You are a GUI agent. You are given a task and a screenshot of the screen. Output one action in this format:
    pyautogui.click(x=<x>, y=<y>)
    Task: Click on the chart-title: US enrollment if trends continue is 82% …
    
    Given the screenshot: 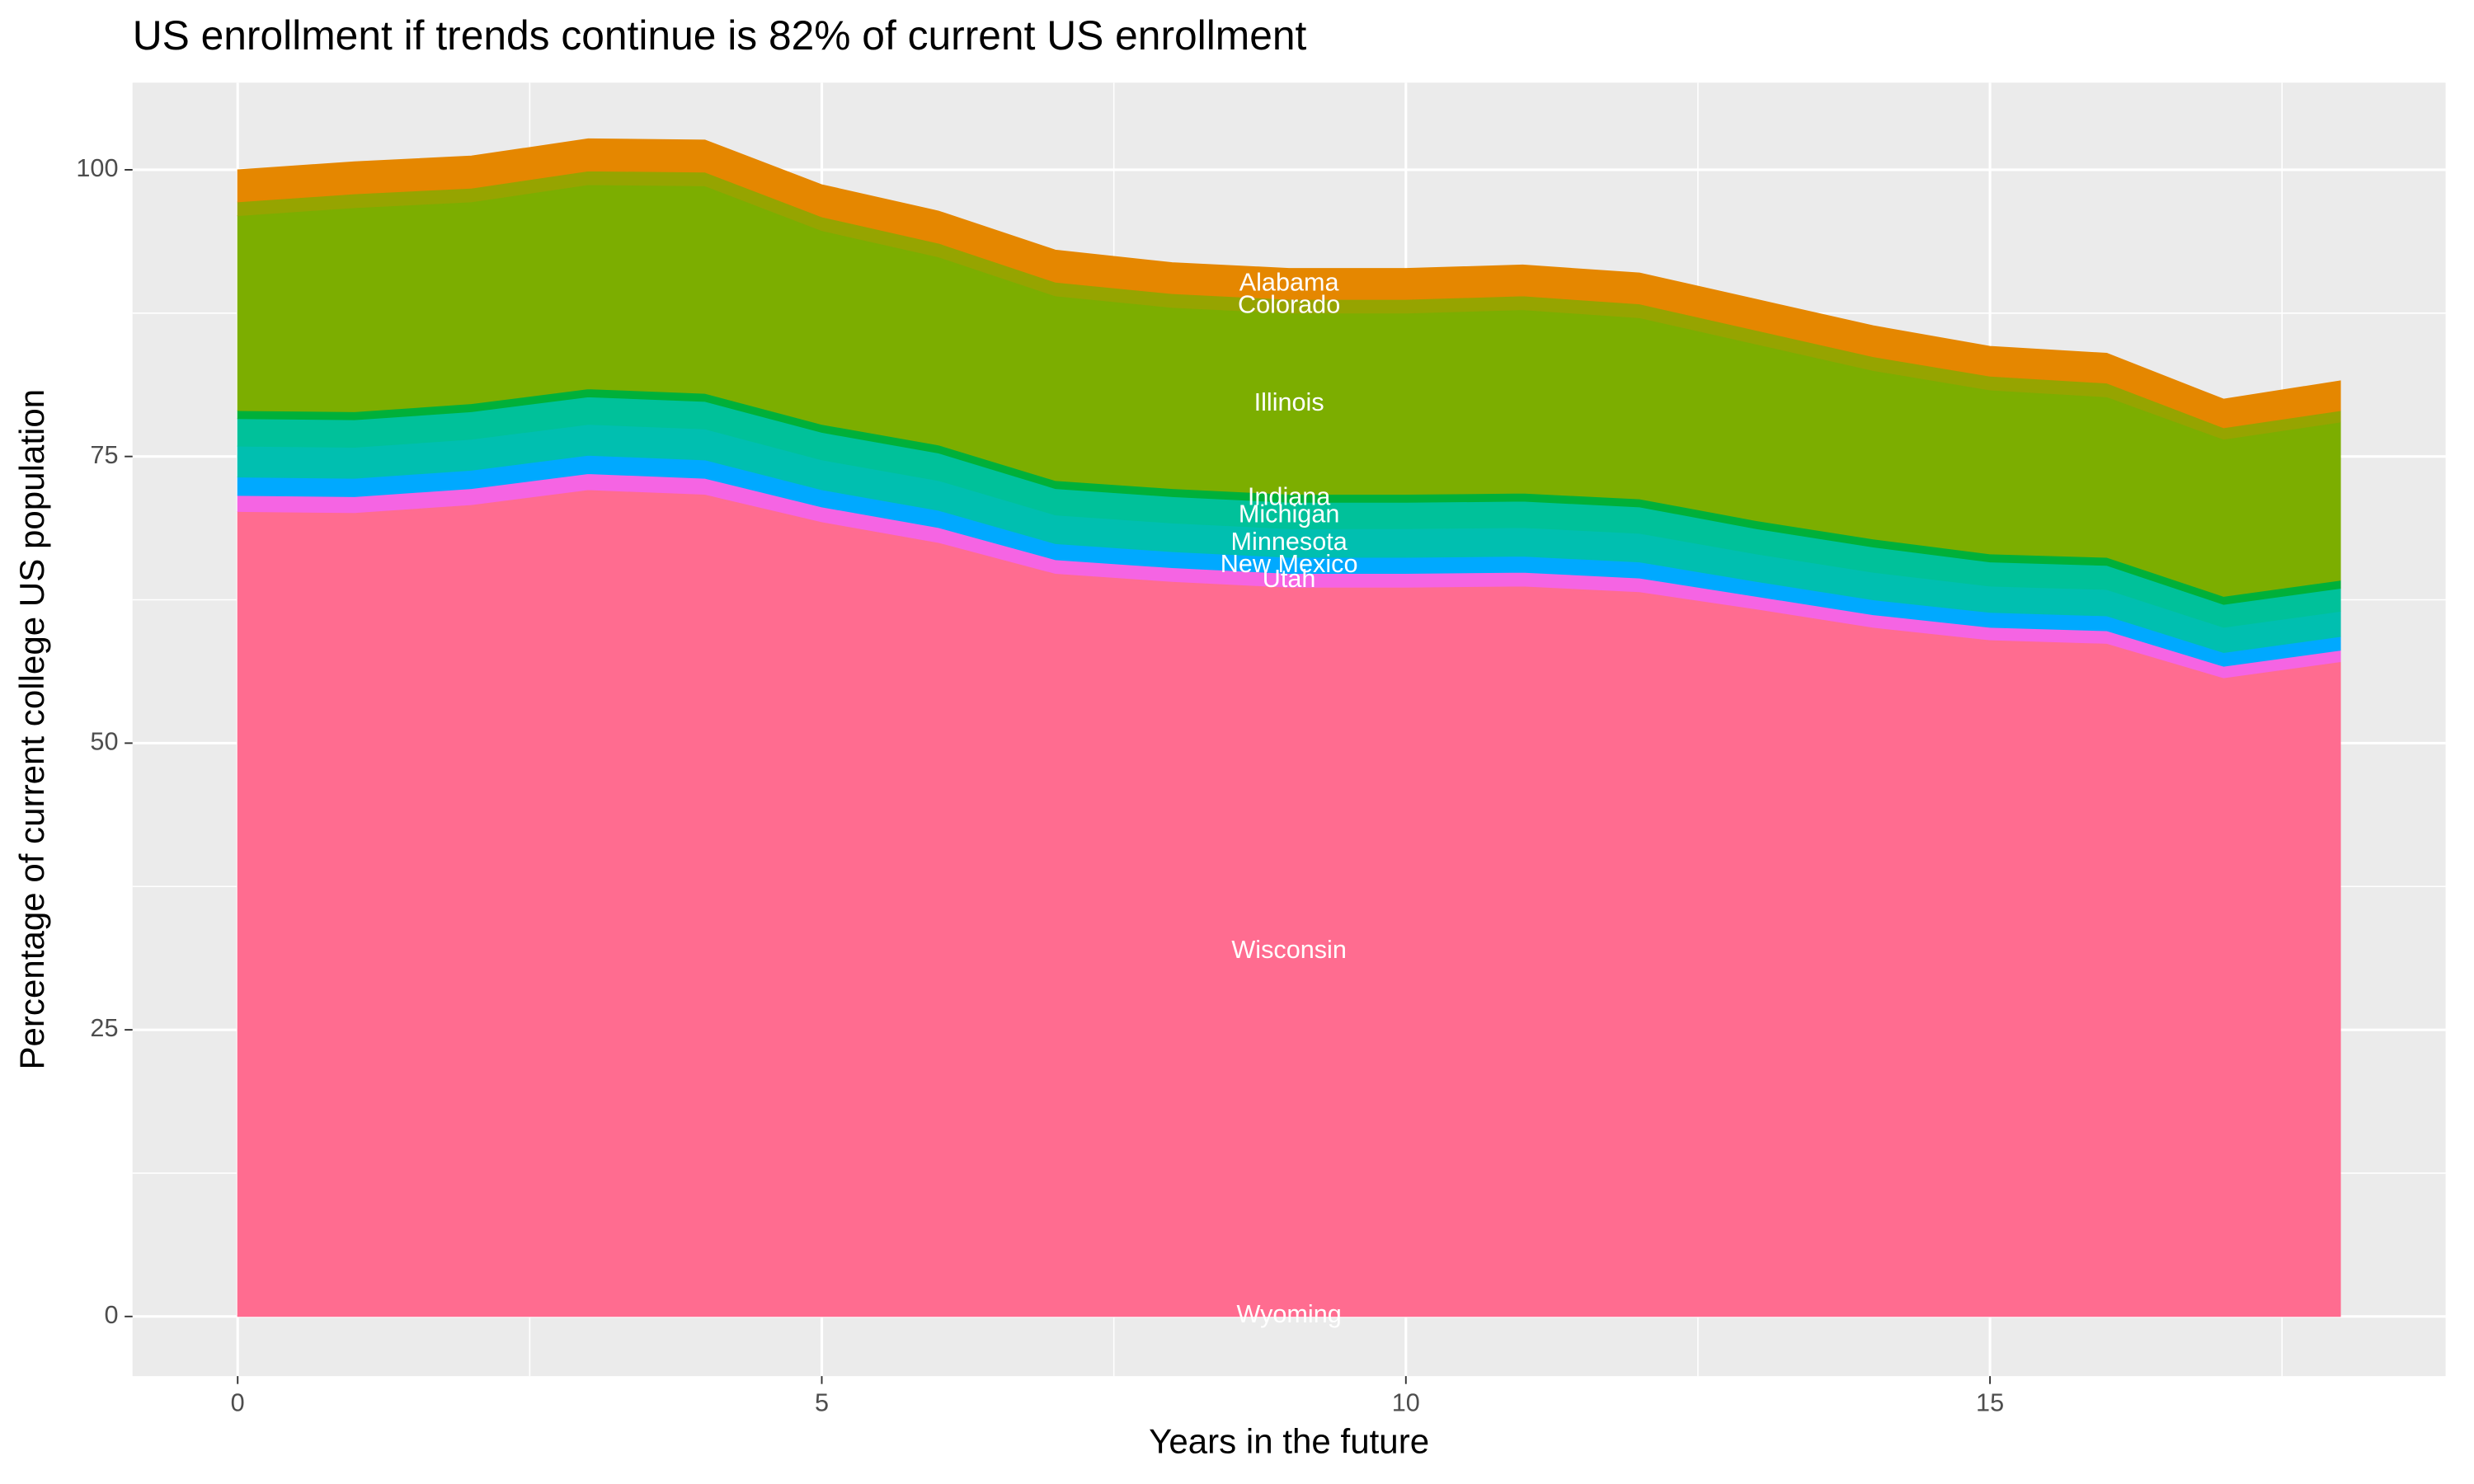 What is the action you would take?
    pyautogui.click(x=720, y=35)
    